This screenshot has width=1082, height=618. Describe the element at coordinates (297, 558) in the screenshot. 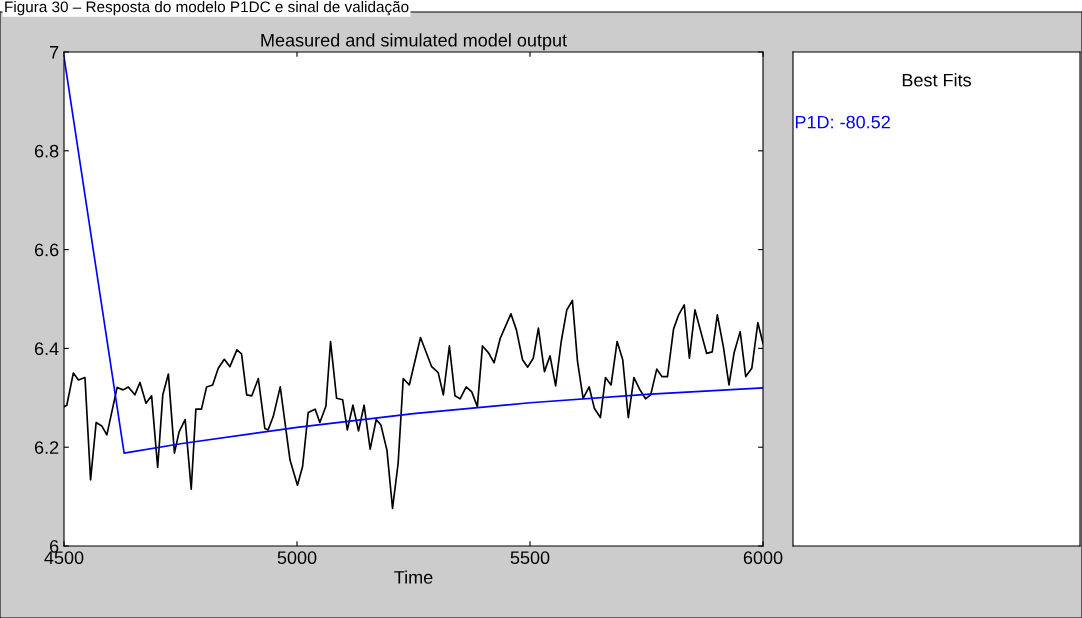

I see `x-tick-label: 5000` at that location.